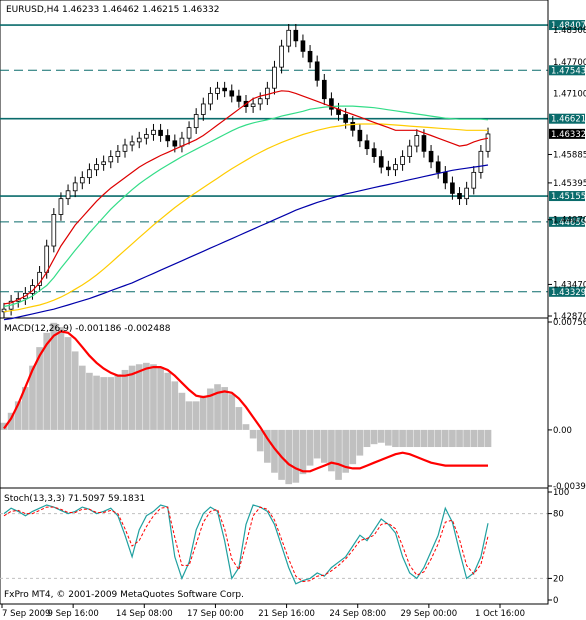  What do you see at coordinates (246, 544) in the screenshot?
I see `stoch-main-line` at bounding box center [246, 544].